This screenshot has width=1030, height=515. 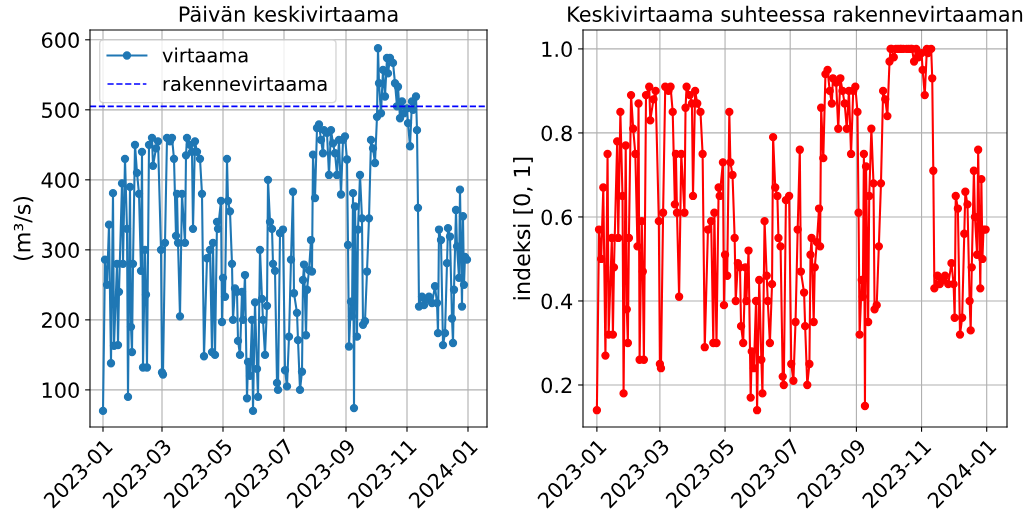 I want to click on y-tick-label: 400, so click(x=60, y=180).